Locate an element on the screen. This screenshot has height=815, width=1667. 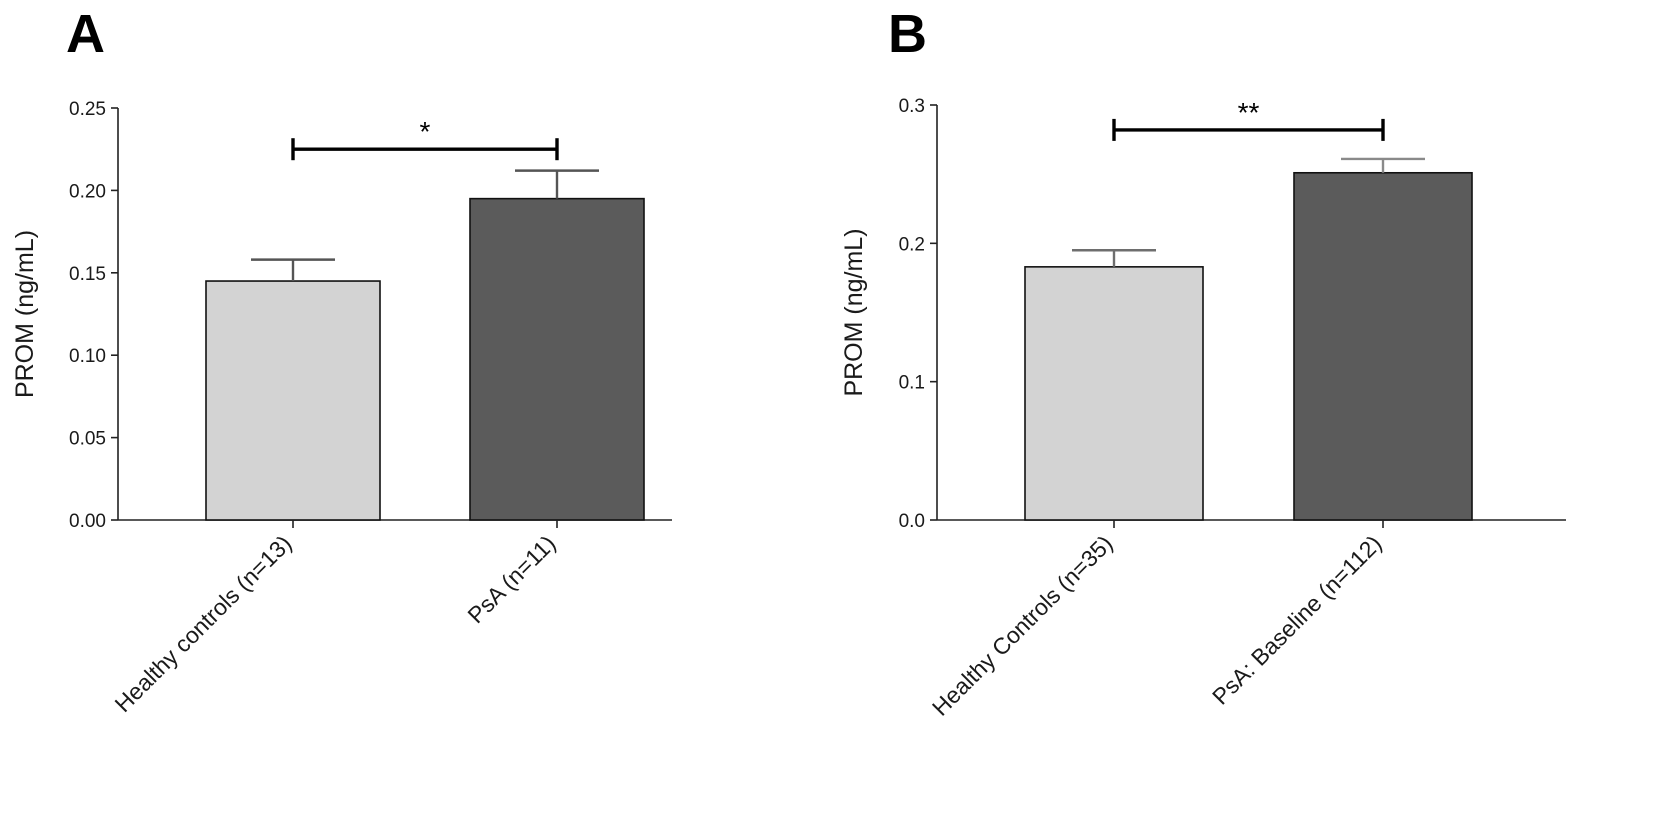
y-tick-label: 0.2 is located at coordinates (912, 244).